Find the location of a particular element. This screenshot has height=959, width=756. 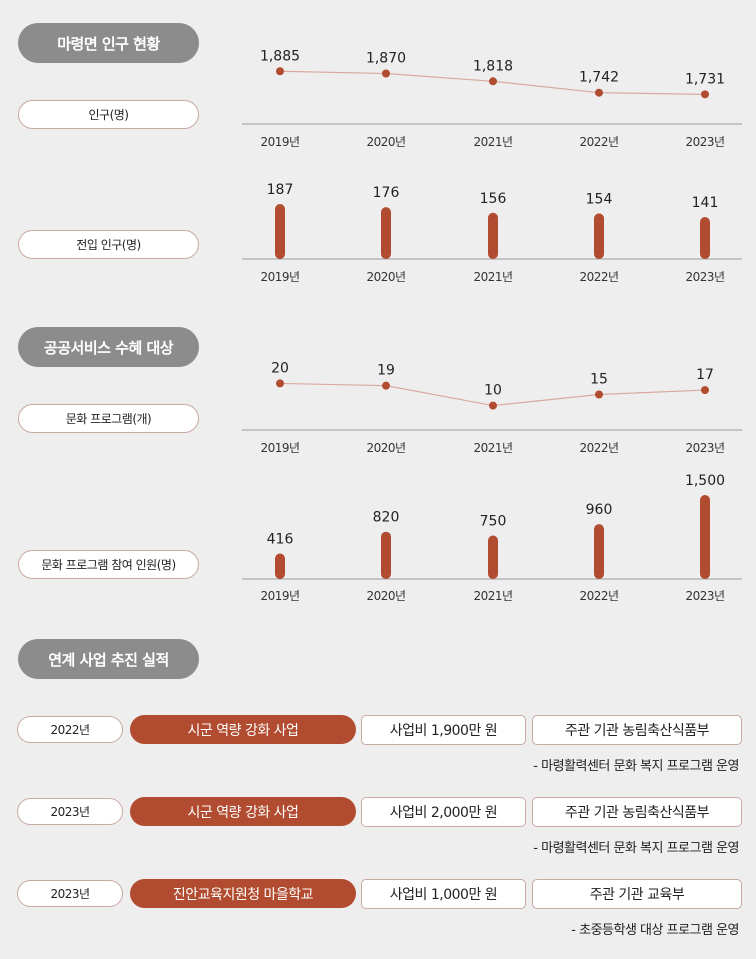

section-title-service: 공공서비스 수혜 대상 is located at coordinates (108, 347).